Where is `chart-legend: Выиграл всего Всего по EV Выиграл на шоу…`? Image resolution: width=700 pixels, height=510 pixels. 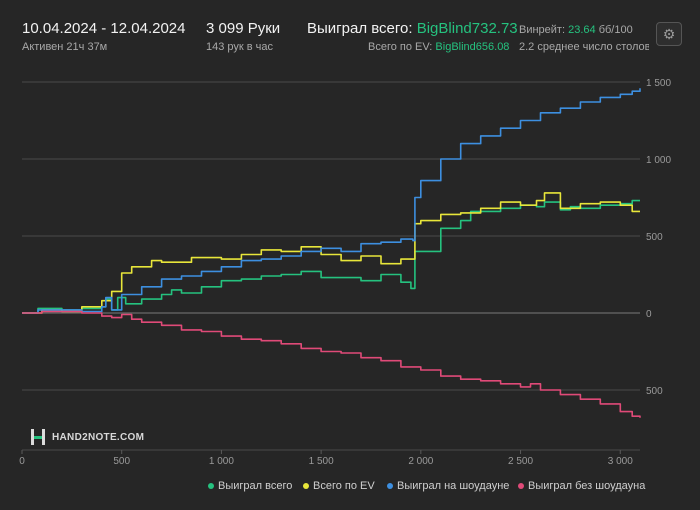
chart-legend: Выиграл всего Всего по EV Выиграл на шоу… is located at coordinates (350, 489).